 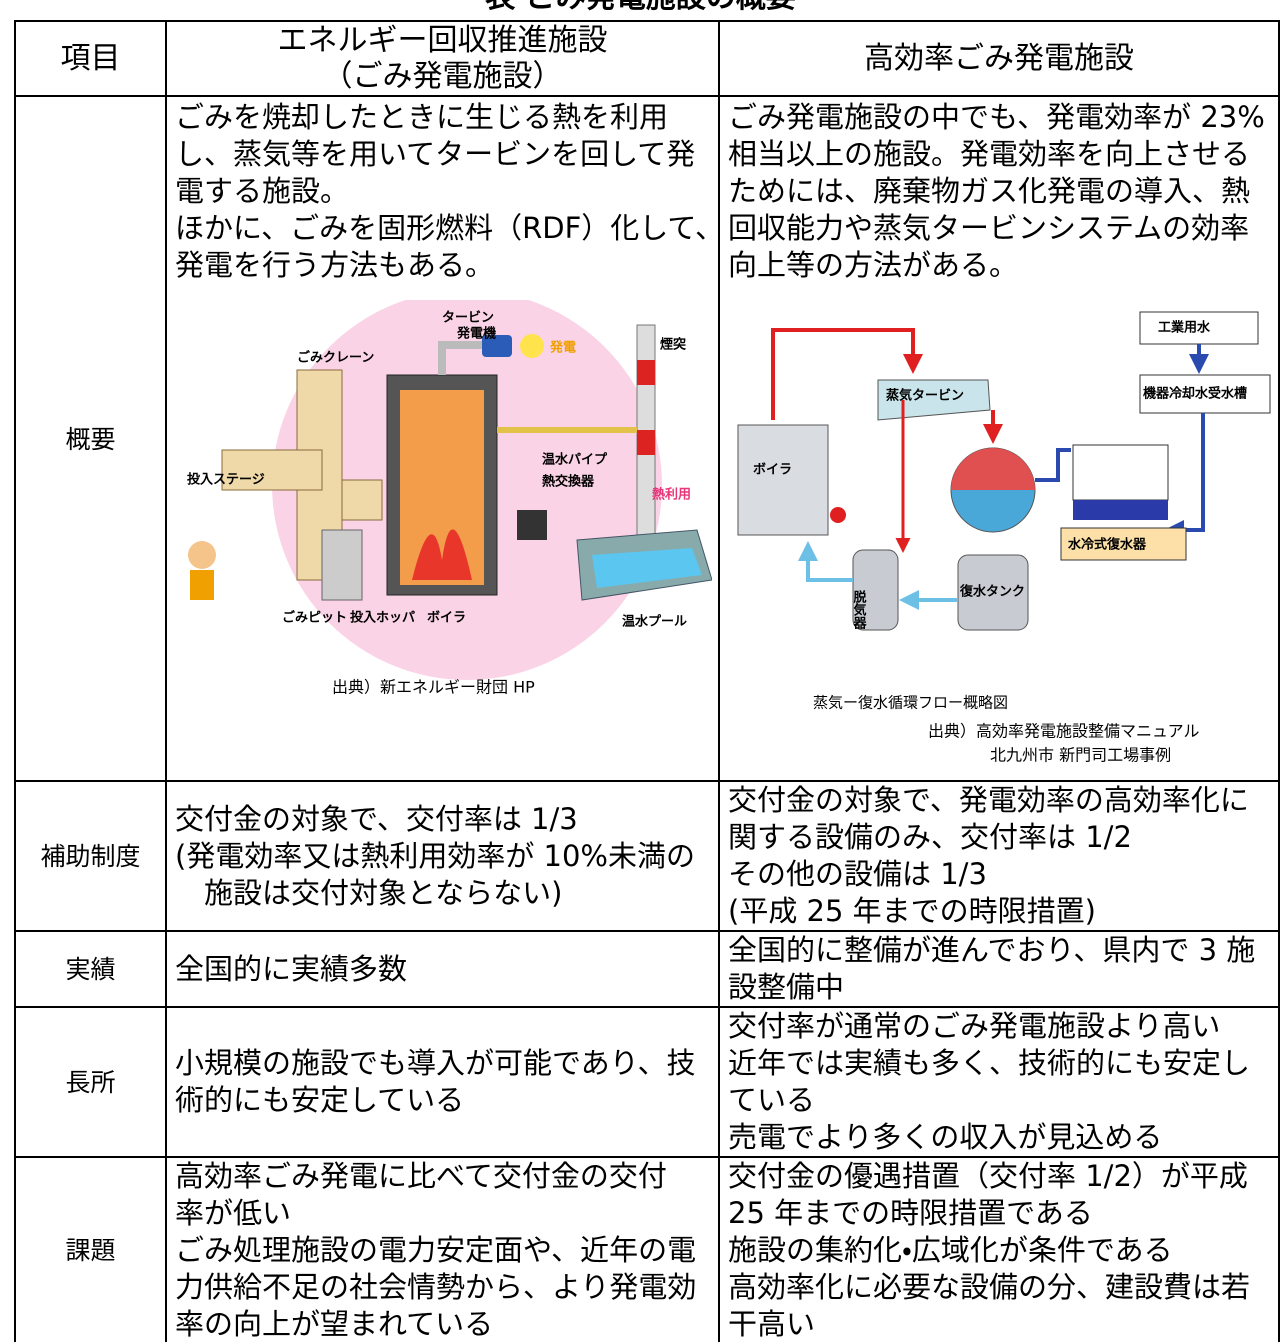 What do you see at coordinates (989, 228) in the screenshot?
I see `text-line: 回収能力や蒸気タービンシステムの効率` at bounding box center [989, 228].